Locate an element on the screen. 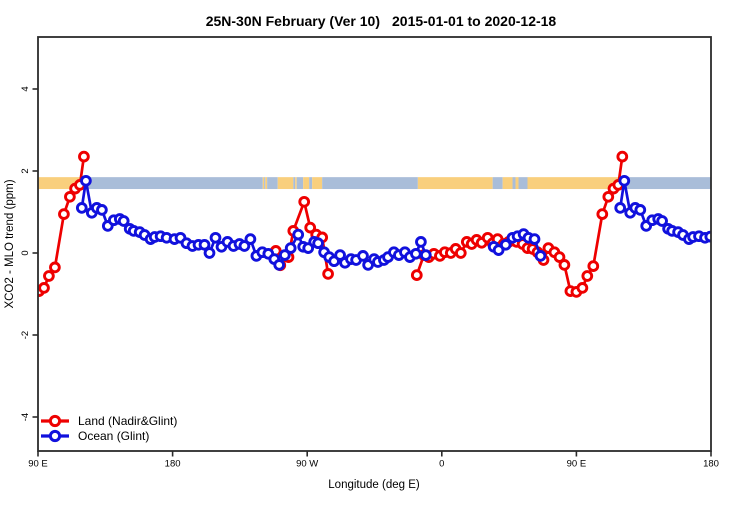  x-tick-label: 0 is located at coordinates (441, 464).